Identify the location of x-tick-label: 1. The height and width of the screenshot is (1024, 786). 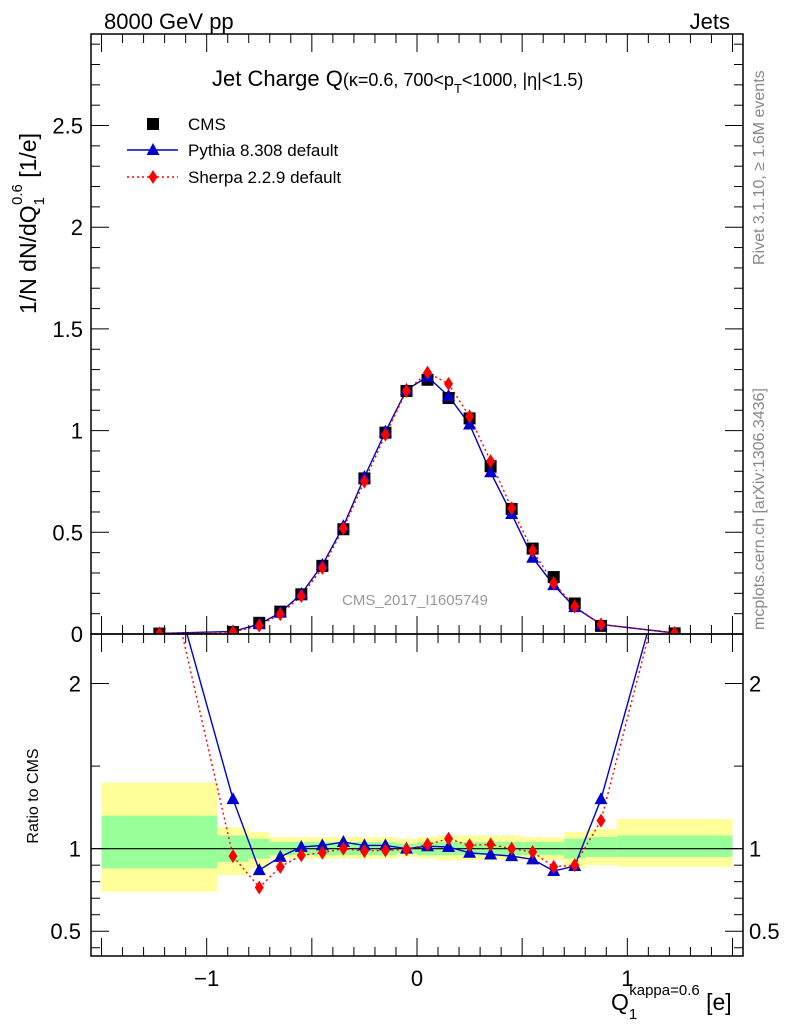
(627, 978).